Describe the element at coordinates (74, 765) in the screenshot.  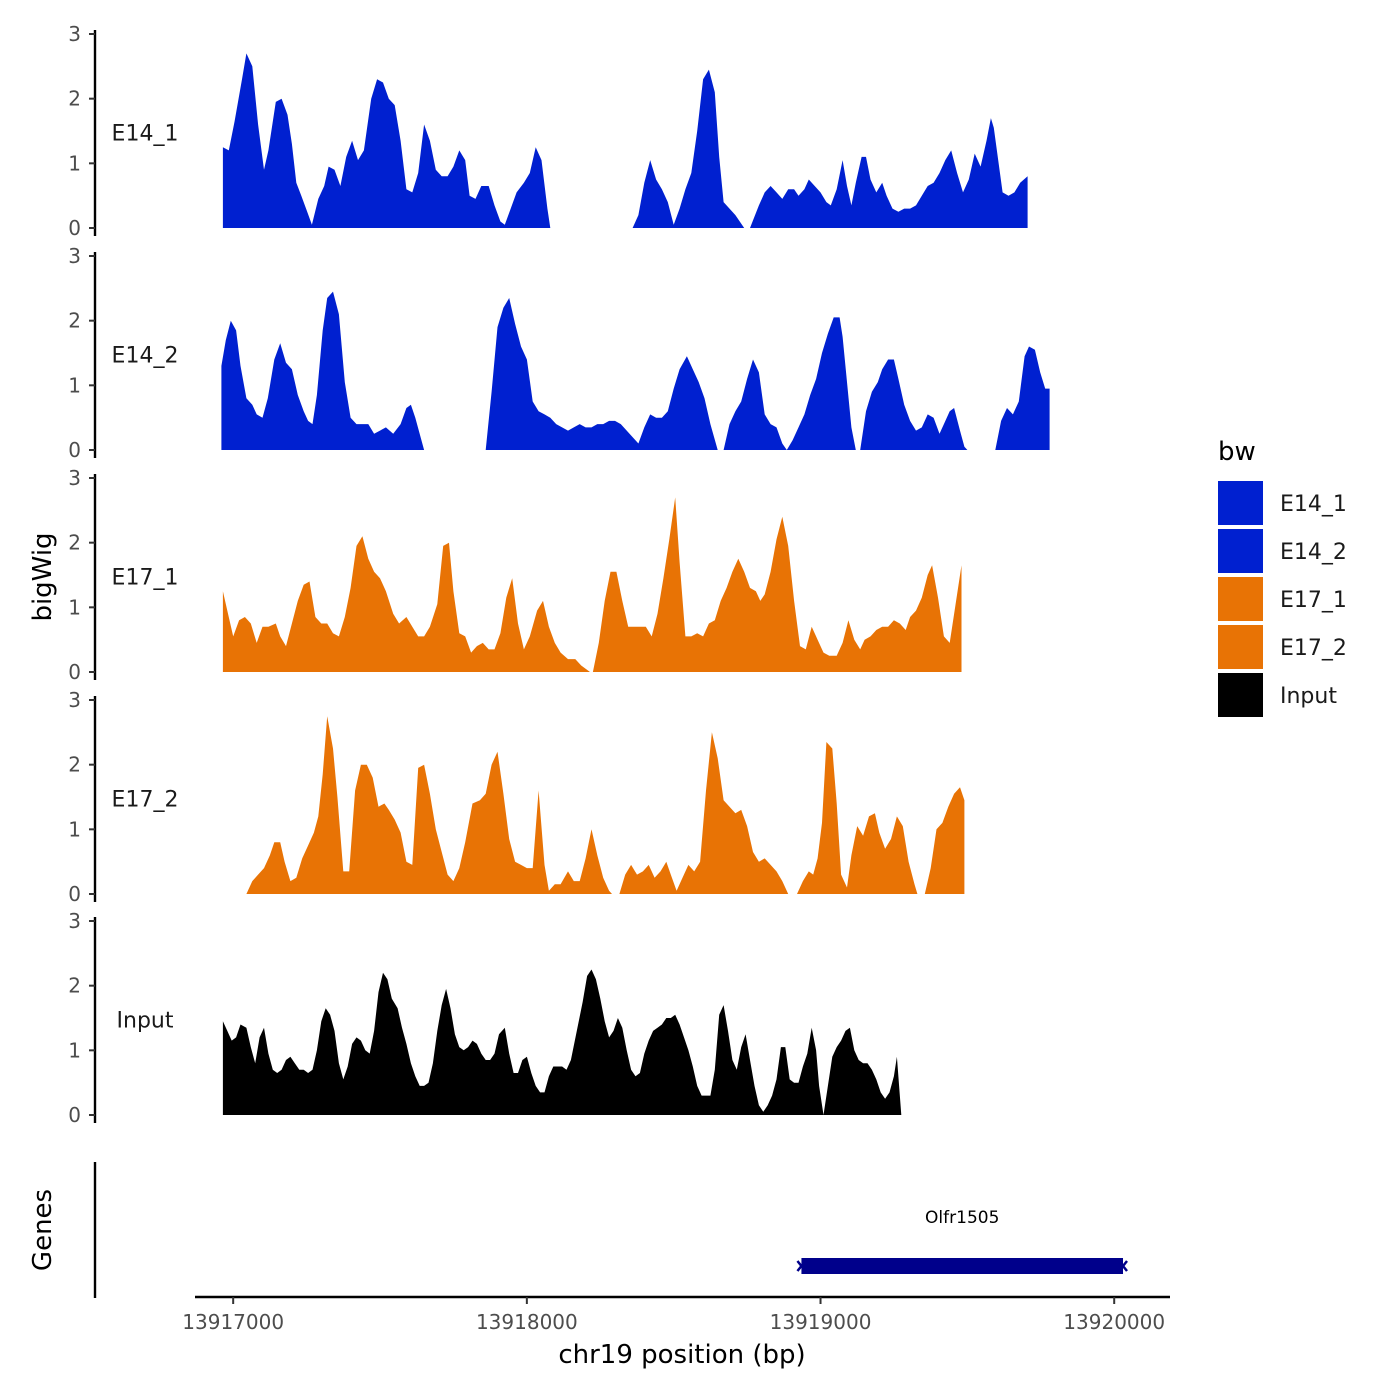
I see `y-tick-label-e17-2-2: 2` at that location.